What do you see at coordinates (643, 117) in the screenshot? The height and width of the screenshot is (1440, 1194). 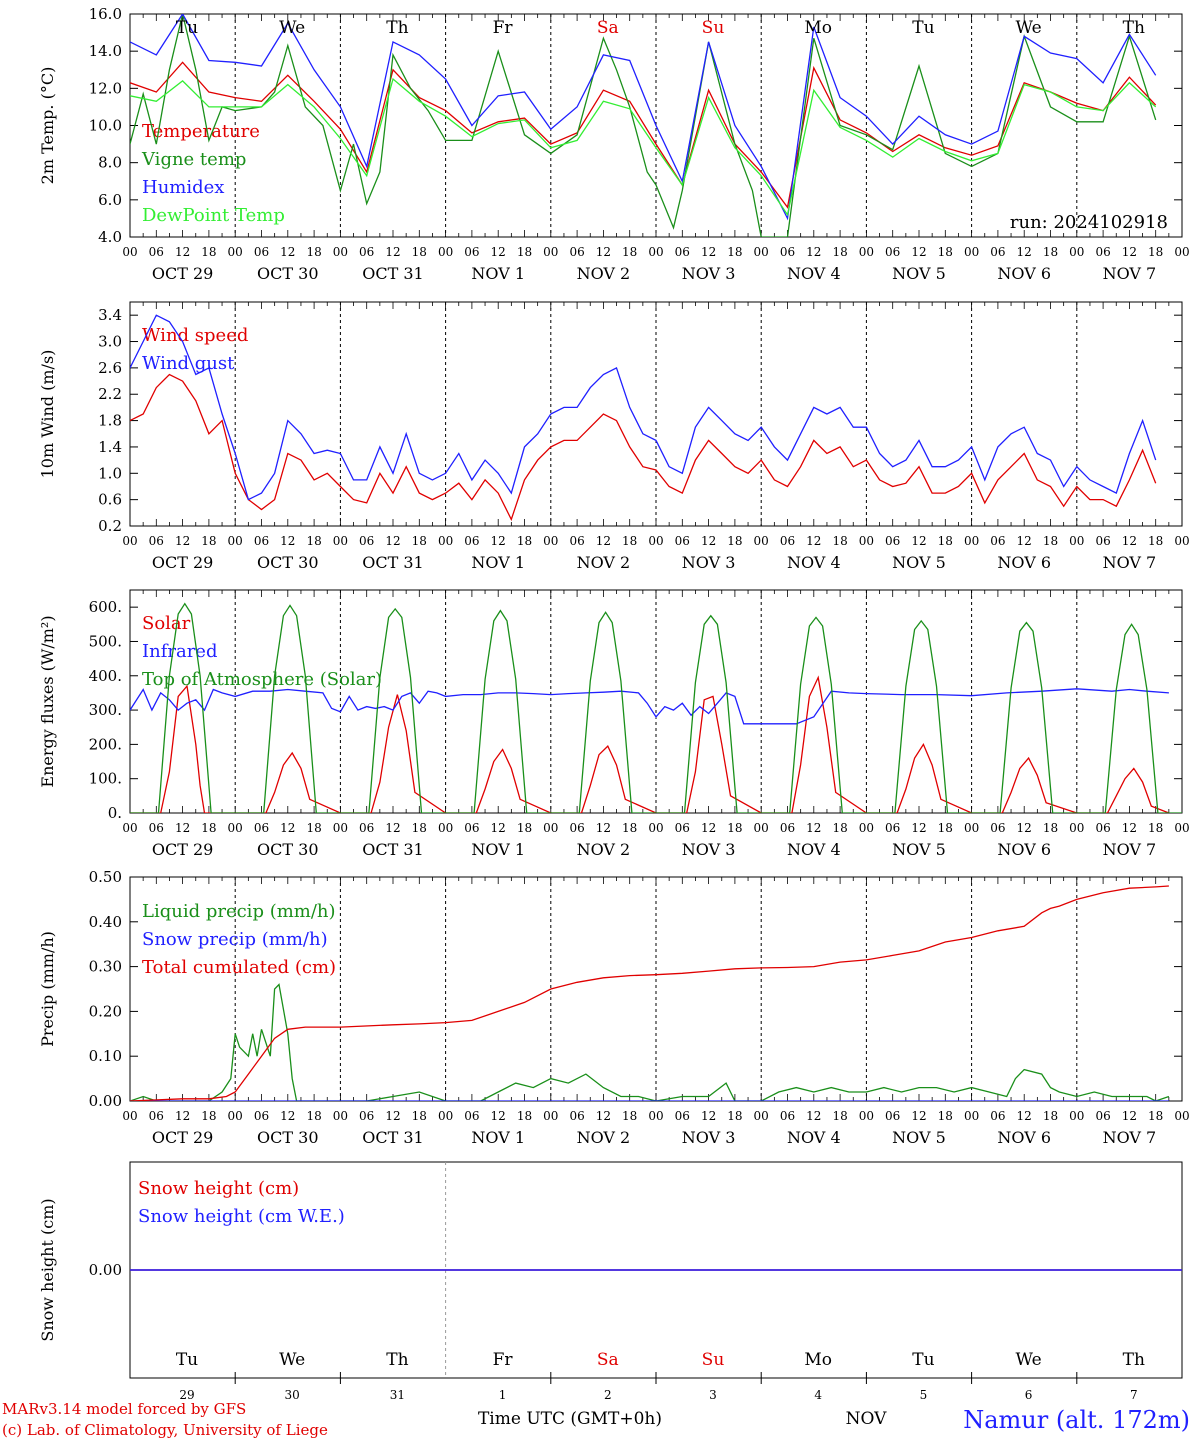 I see `series-line-humidex` at bounding box center [643, 117].